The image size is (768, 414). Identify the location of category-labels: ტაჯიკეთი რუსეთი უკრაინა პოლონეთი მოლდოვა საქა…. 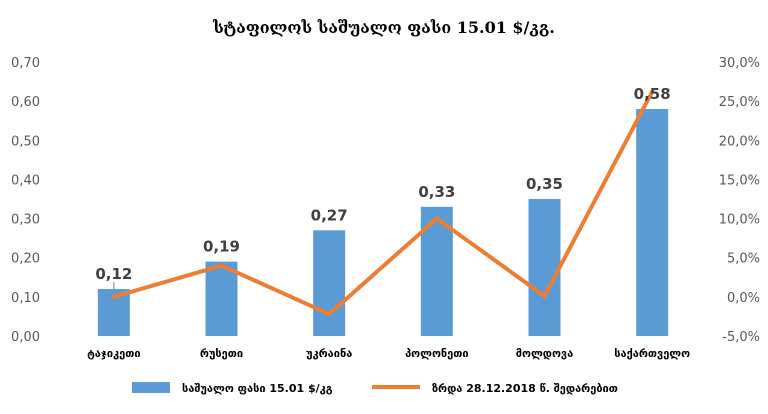
(388, 353).